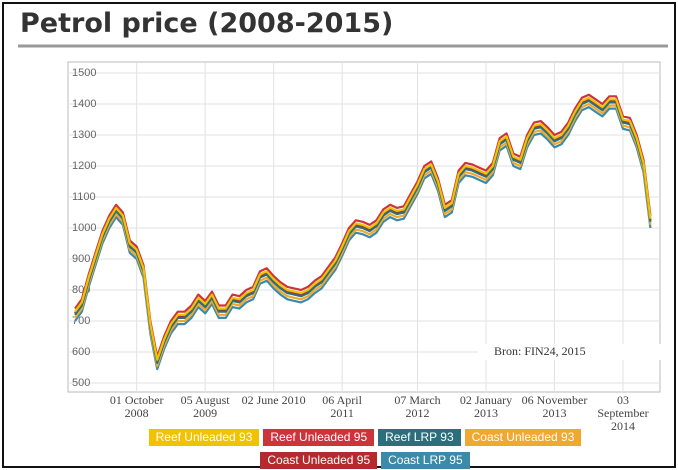  Describe the element at coordinates (84, 166) in the screenshot. I see `y-tick-label: 1200` at that location.